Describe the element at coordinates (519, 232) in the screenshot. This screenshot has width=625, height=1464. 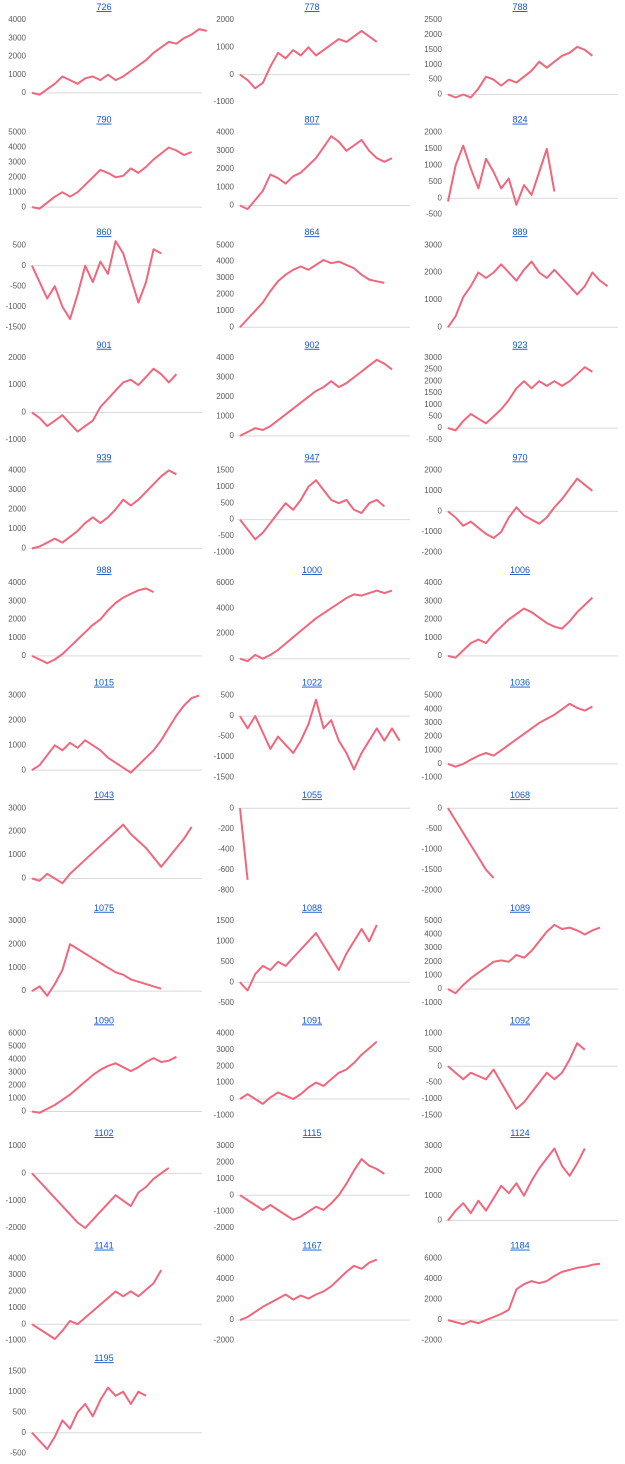
I see `chart-title: 889` at that location.